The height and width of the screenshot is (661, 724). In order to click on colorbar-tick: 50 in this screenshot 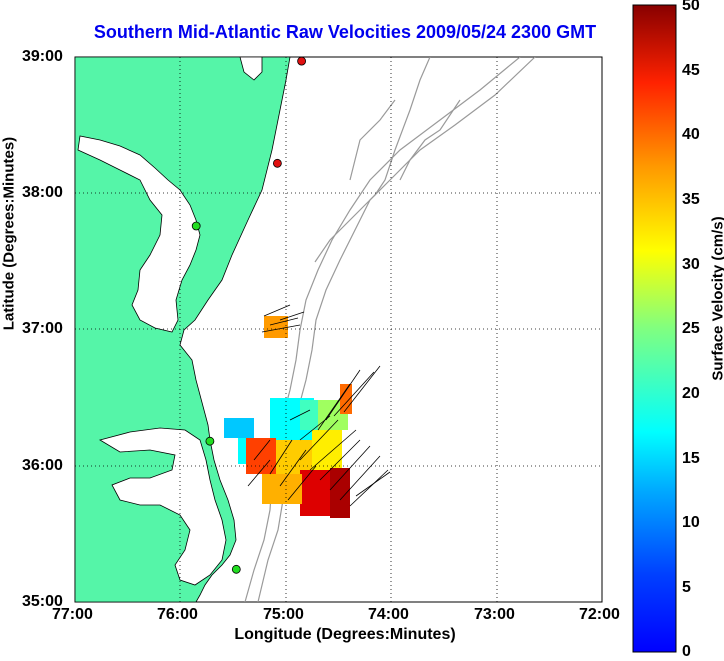, I will do `click(691, 7)`.